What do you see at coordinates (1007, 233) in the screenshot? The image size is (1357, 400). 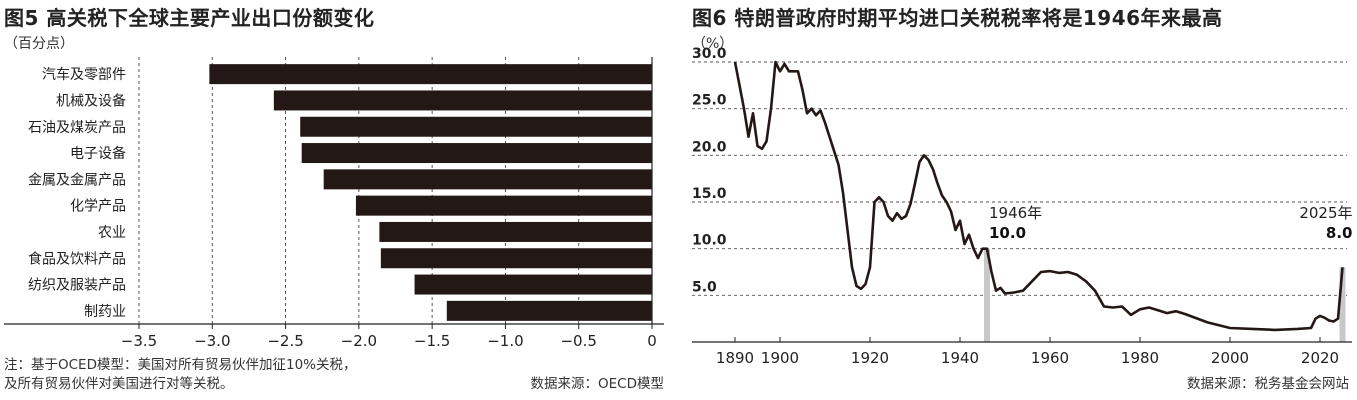 I see `annotation-value: 10.0` at bounding box center [1007, 233].